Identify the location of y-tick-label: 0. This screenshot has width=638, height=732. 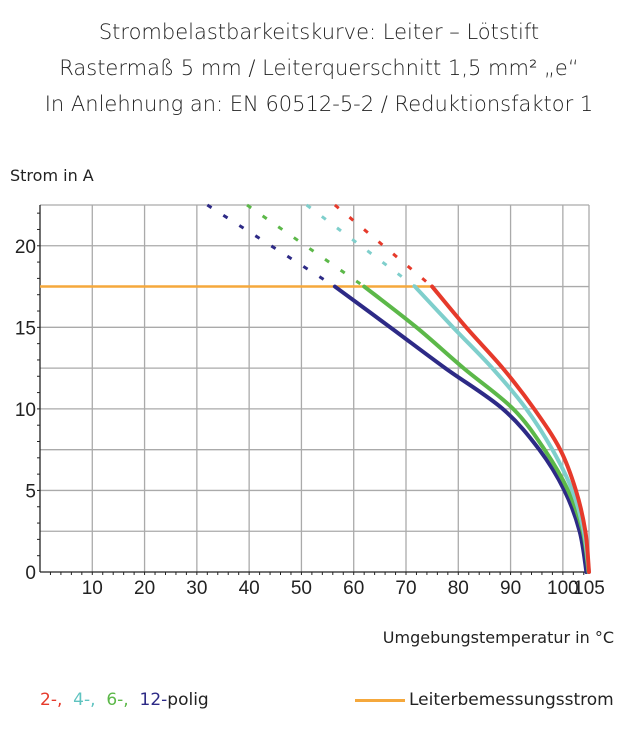
(30, 573).